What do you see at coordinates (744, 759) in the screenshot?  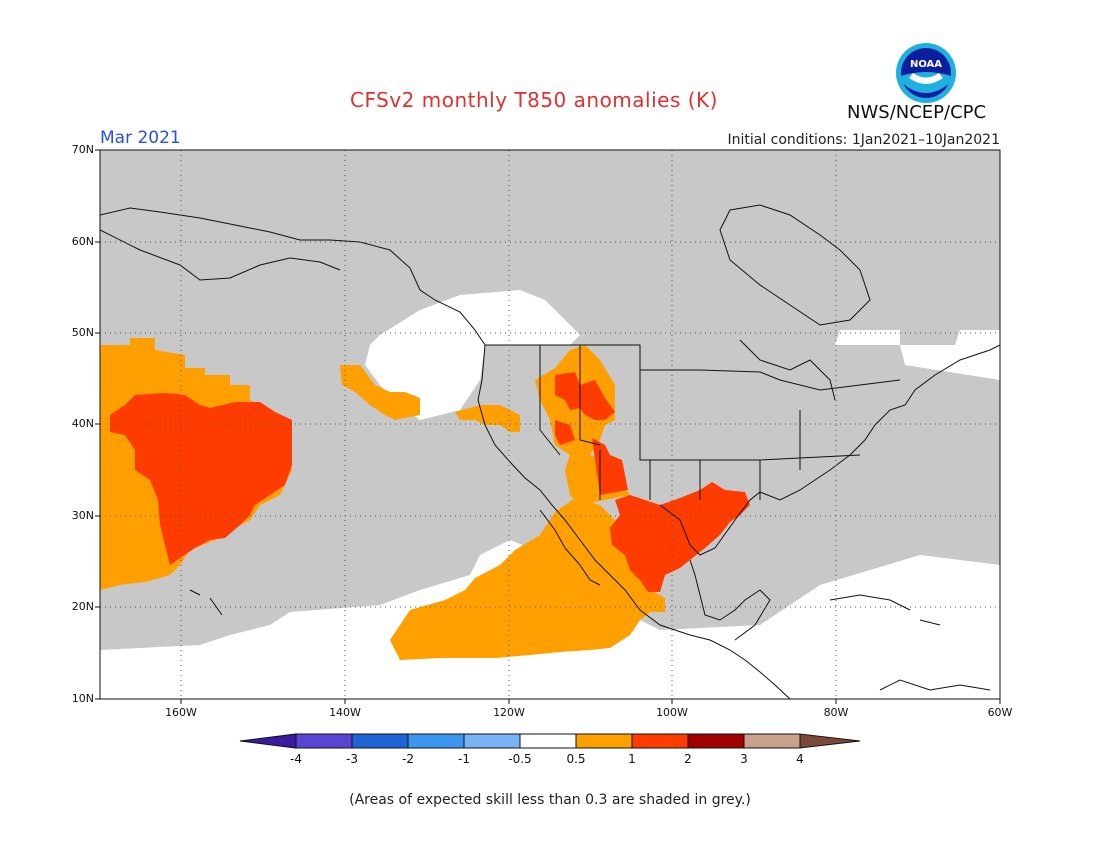 I see `colorbar-label: 3` at bounding box center [744, 759].